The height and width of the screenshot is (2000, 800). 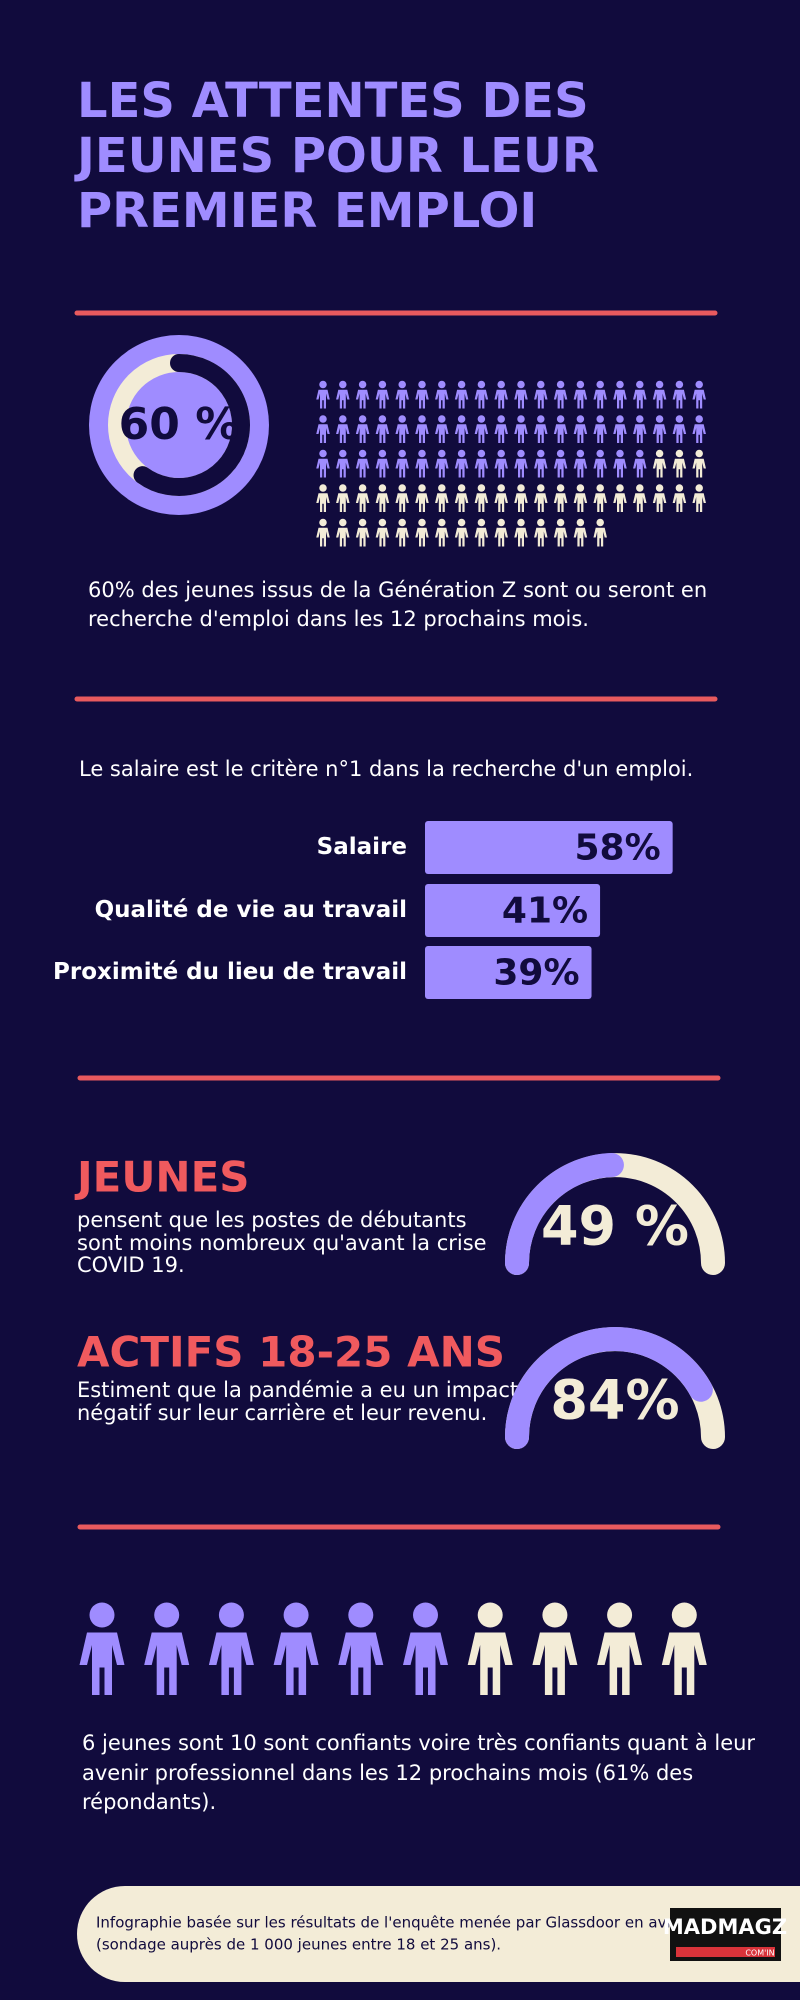 I want to click on stat3-heading: ACTIFS 18-25 ANS, so click(x=291, y=1352).